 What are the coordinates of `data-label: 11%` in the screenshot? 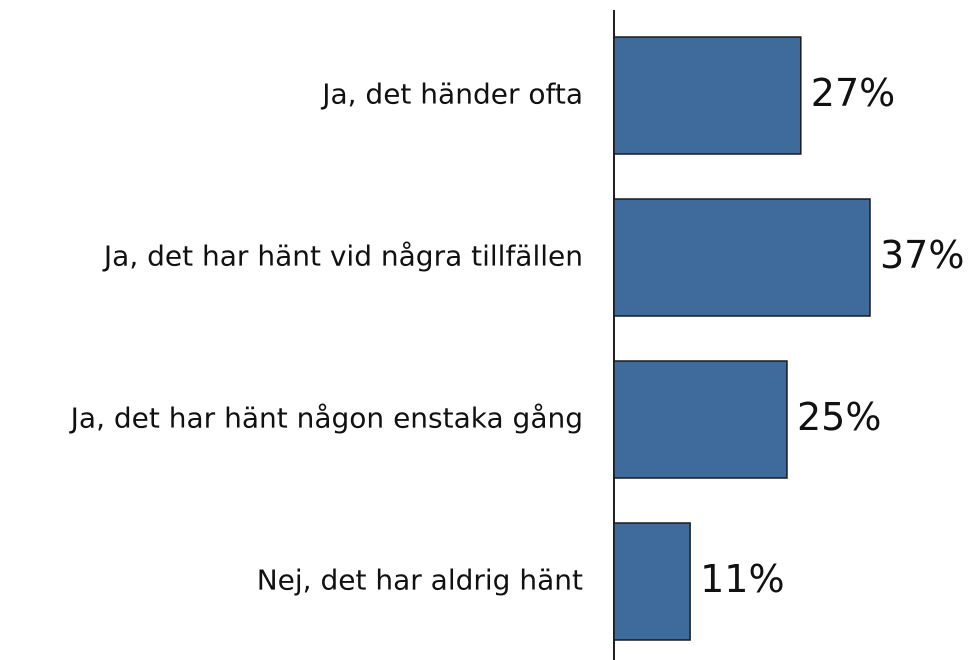 It's located at (742, 579).